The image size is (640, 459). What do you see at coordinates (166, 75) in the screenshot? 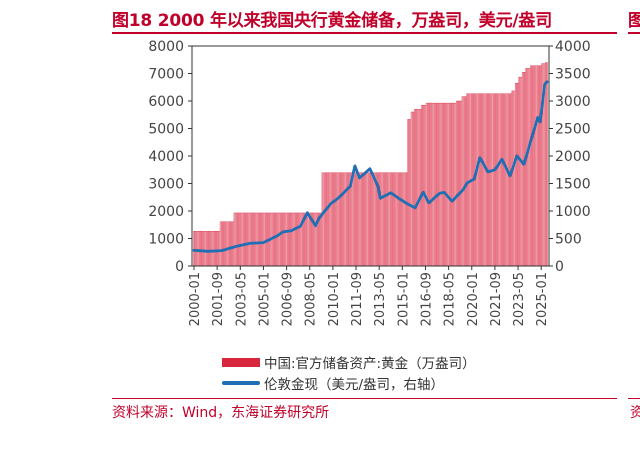
I see `left-axis-tick-label: 7000` at bounding box center [166, 75].